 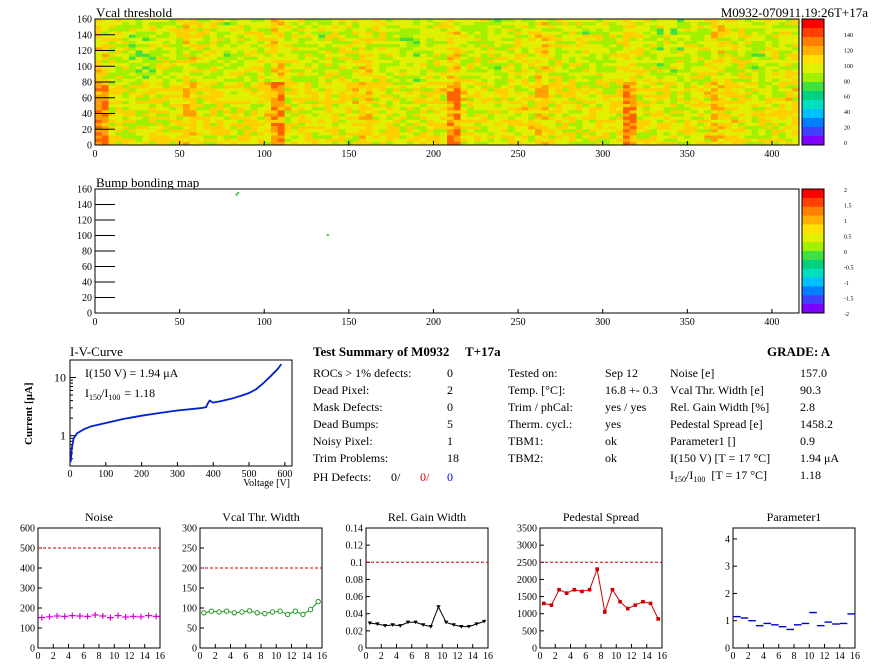 I want to click on palette-tick-label: 1.5, so click(x=848, y=207).